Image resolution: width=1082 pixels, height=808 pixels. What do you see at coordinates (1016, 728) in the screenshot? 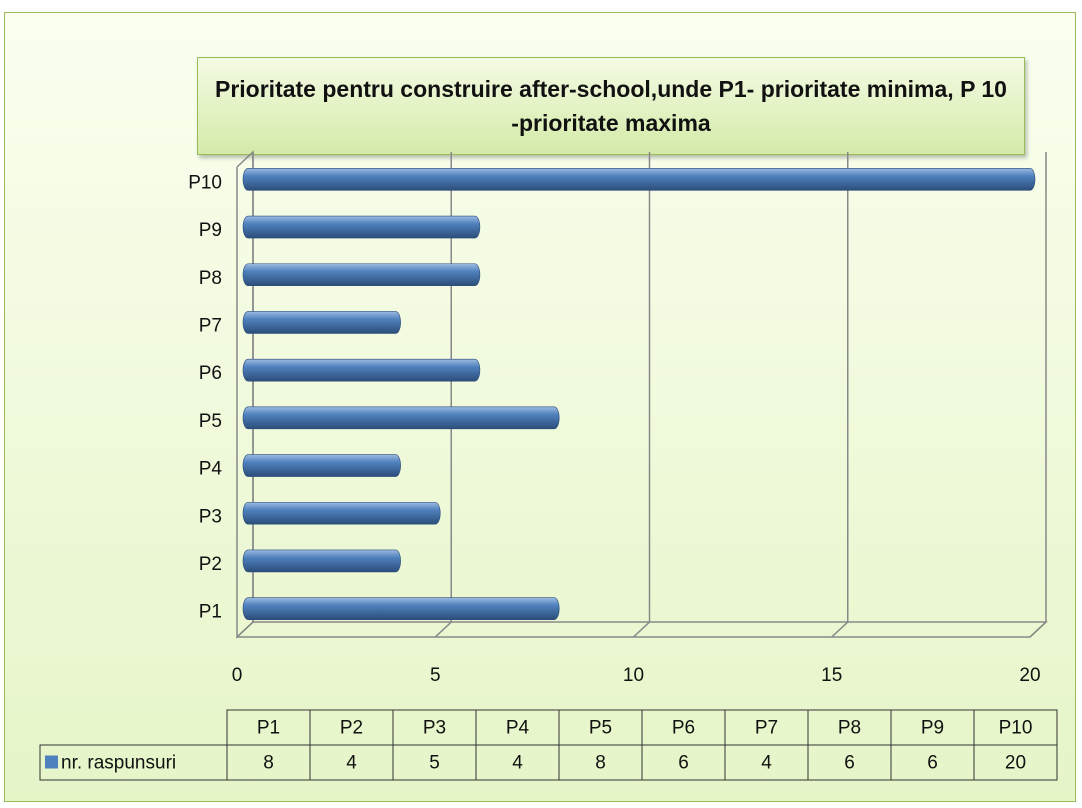
I see `table-header: P10` at bounding box center [1016, 728].